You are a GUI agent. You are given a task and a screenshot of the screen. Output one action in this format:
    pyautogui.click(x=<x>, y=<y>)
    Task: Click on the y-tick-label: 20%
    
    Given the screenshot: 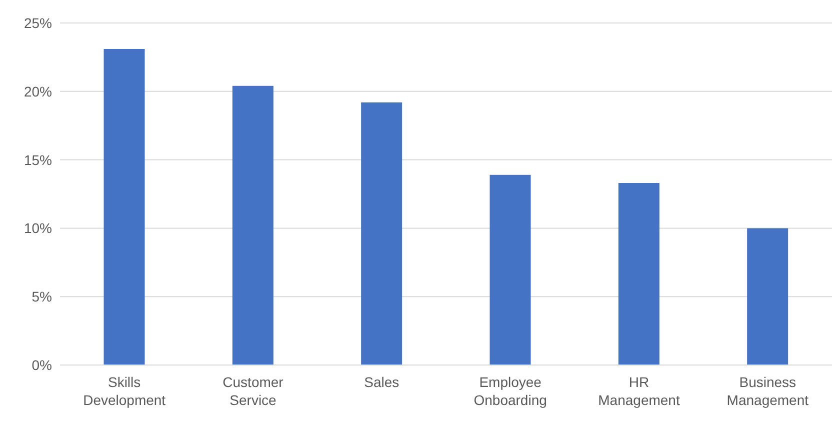 What is the action you would take?
    pyautogui.click(x=38, y=91)
    